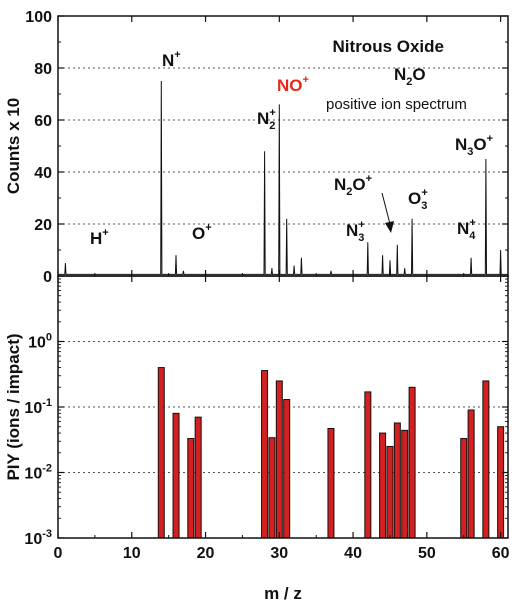  I want to click on bottom-y-tick-label: 10⁻², so click(38, 473).